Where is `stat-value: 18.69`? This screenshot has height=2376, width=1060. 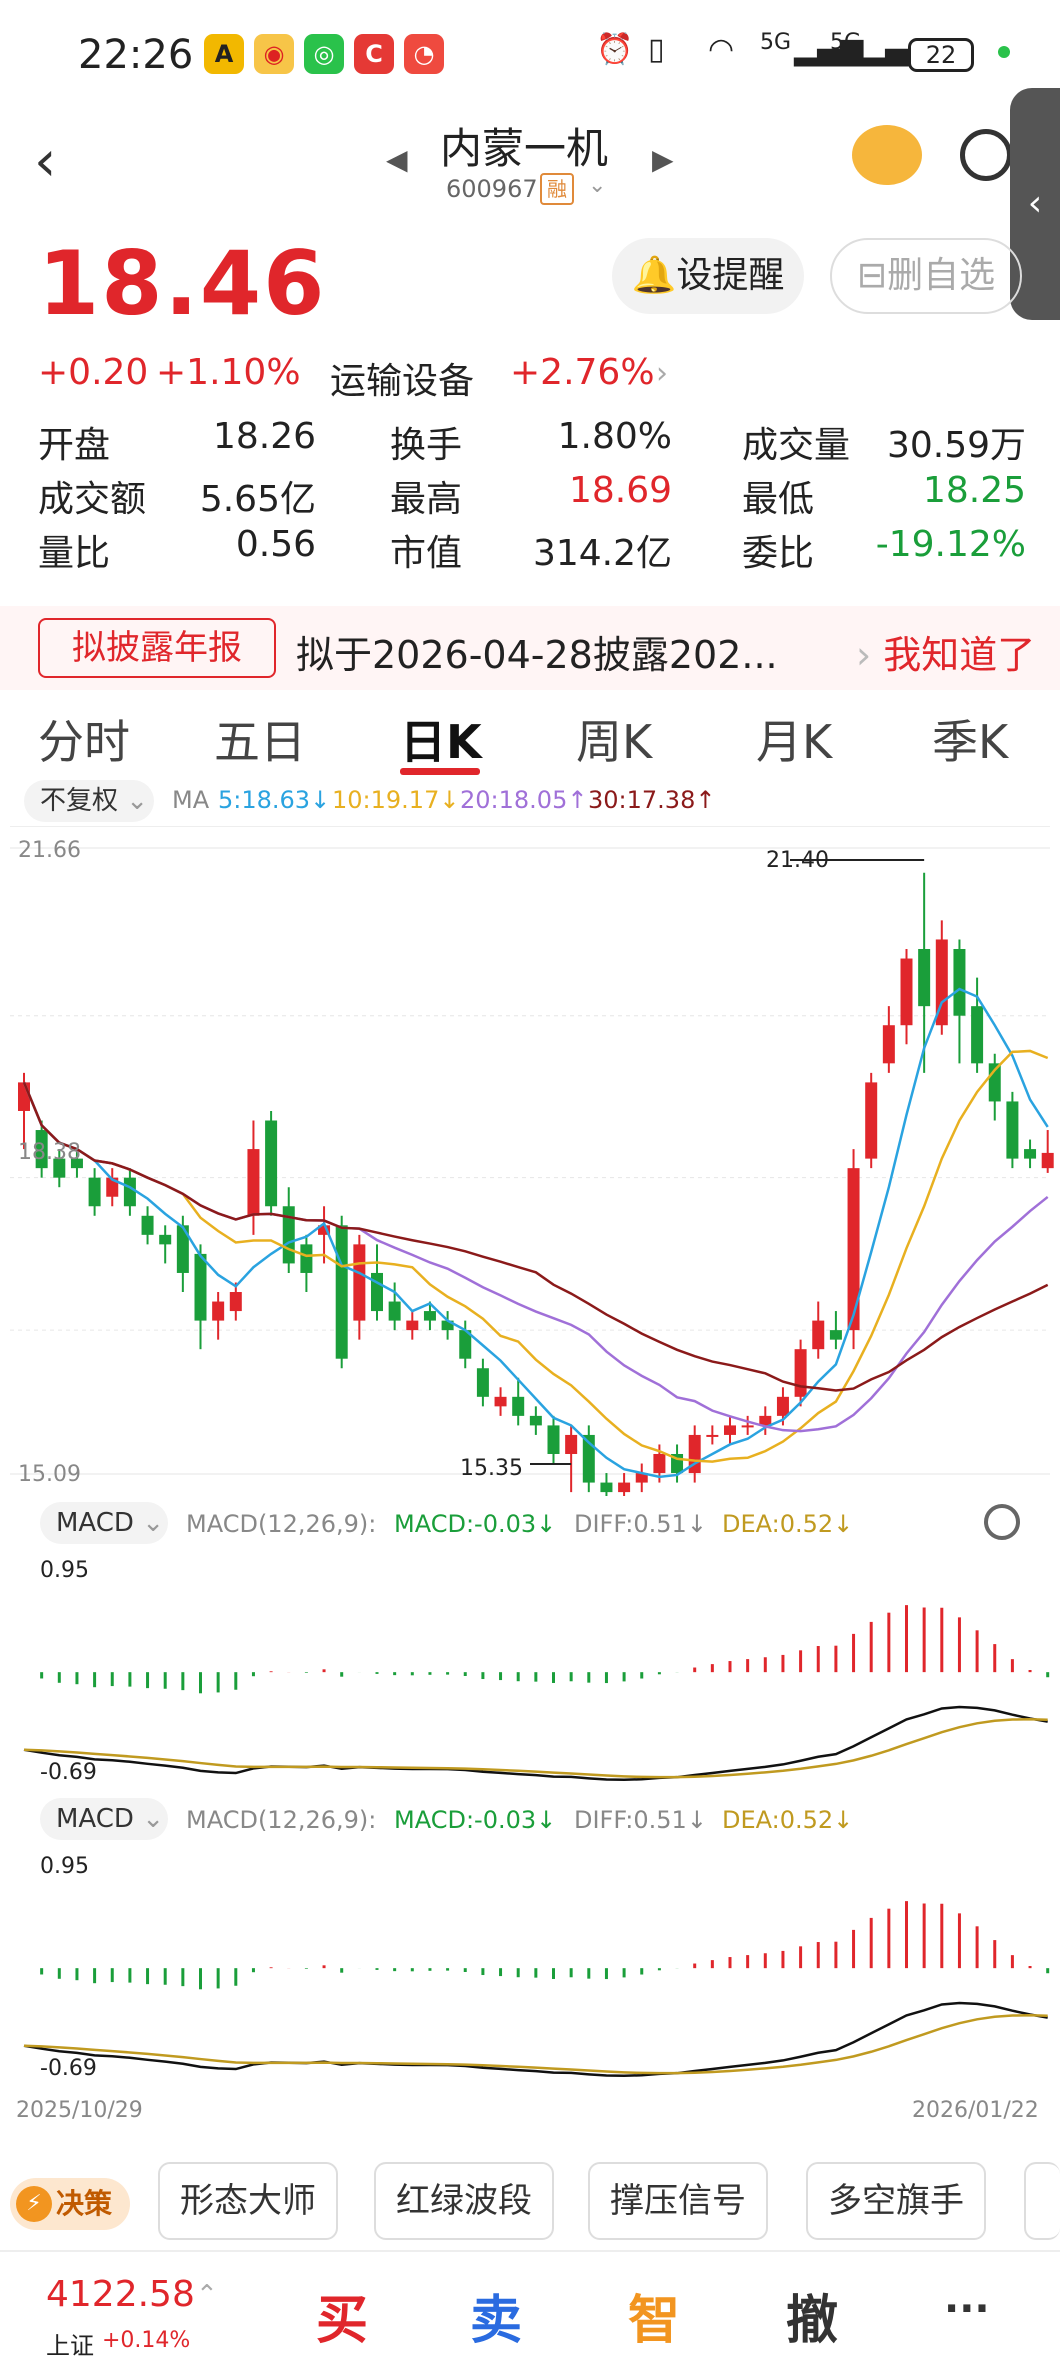
stat-value: 18.69 is located at coordinates (620, 490).